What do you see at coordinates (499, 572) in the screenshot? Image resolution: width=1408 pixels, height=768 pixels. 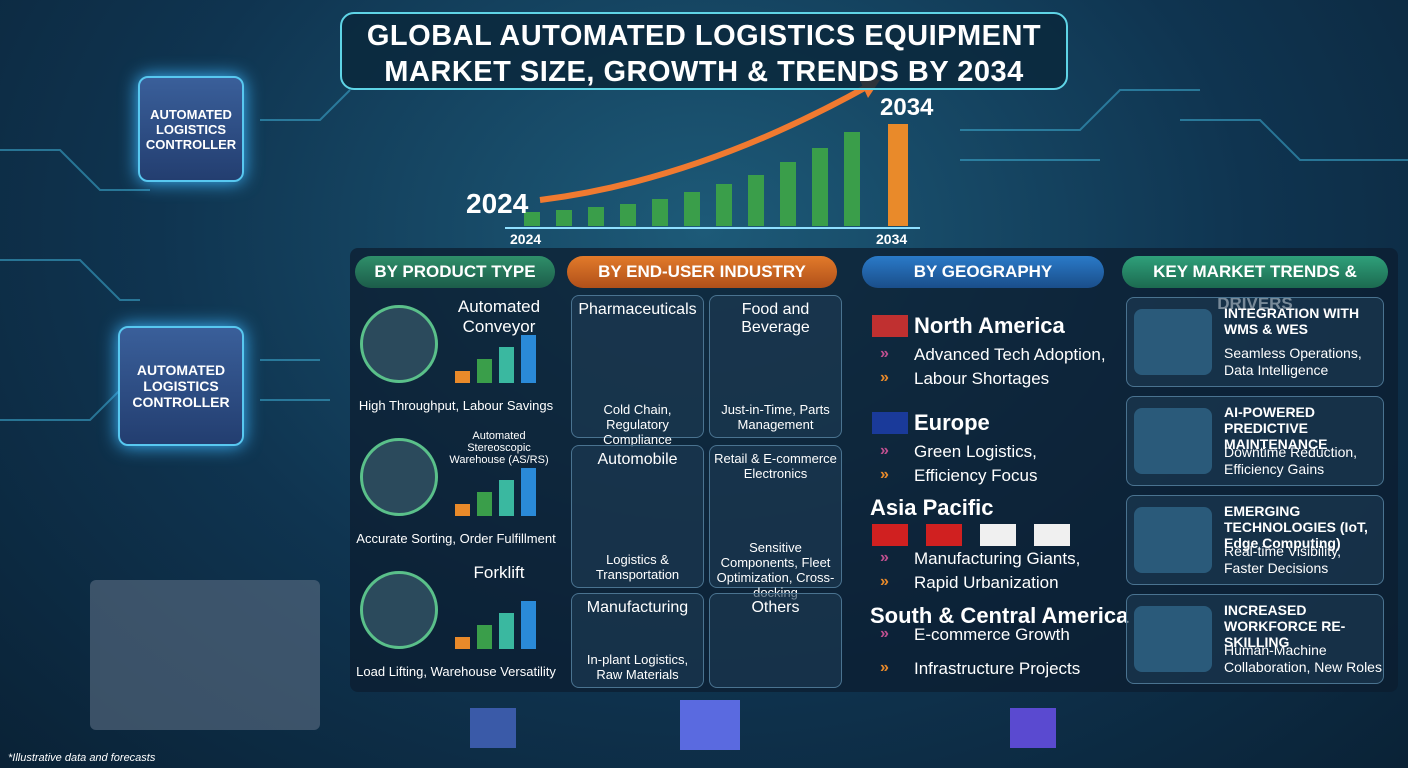 I see `product-name: Forklift` at bounding box center [499, 572].